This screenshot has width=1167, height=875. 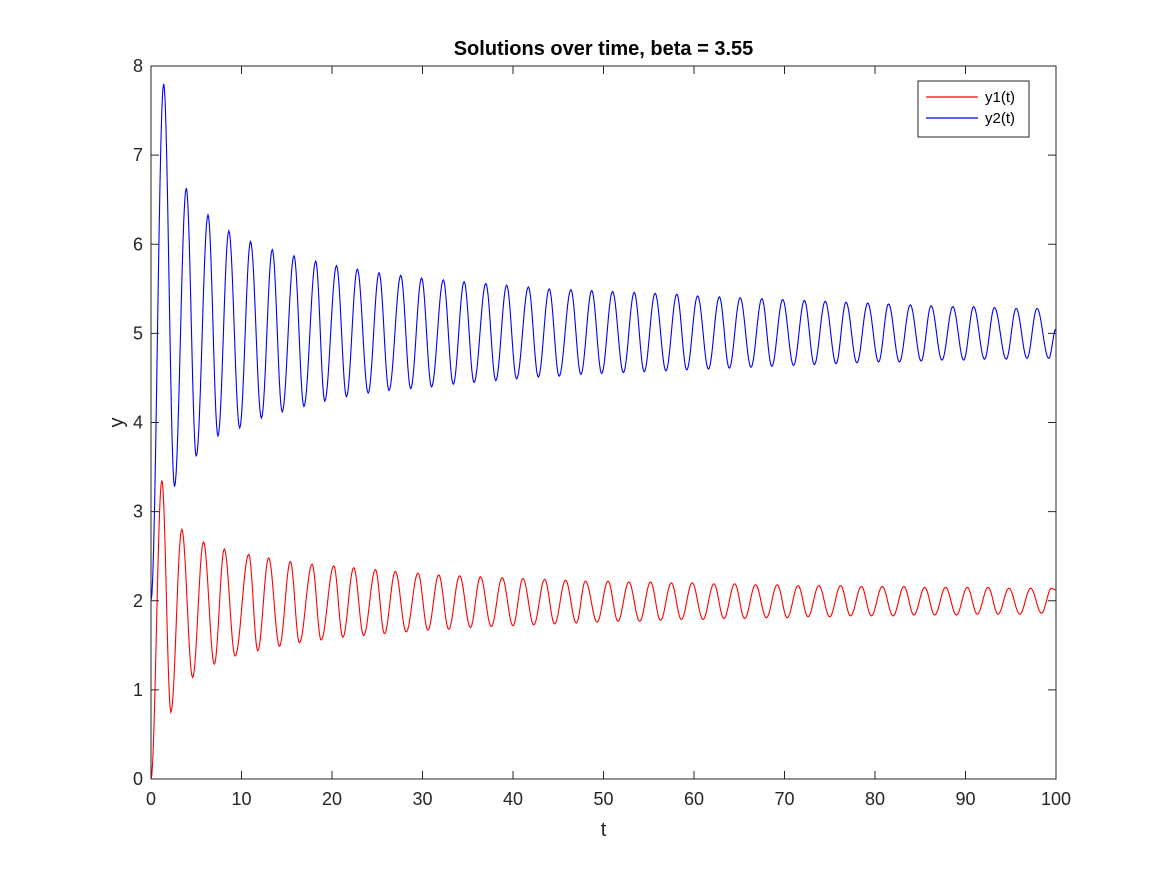 I want to click on y-axis-label: y, so click(x=117, y=423).